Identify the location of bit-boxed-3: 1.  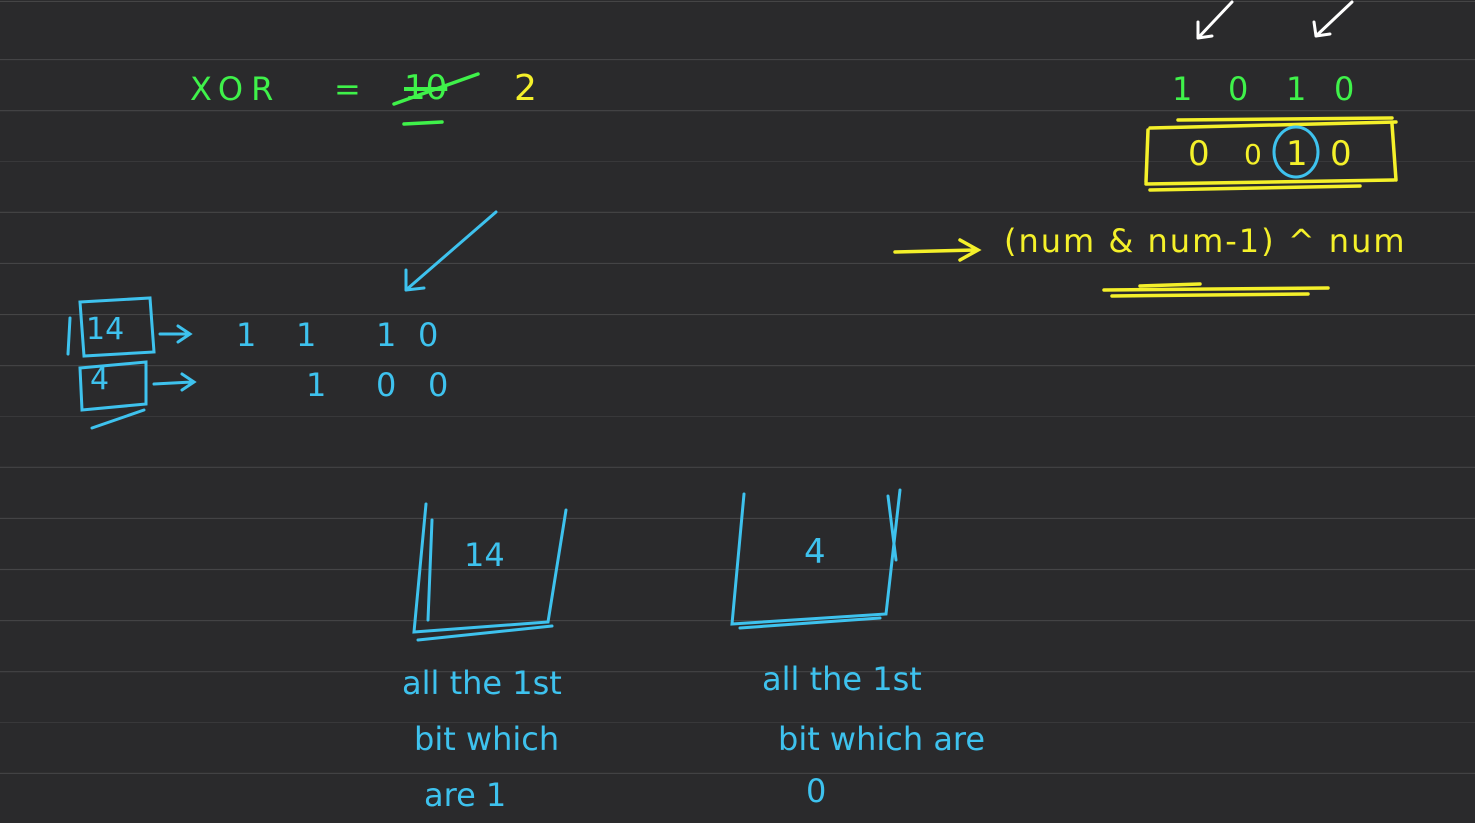
(1297, 154).